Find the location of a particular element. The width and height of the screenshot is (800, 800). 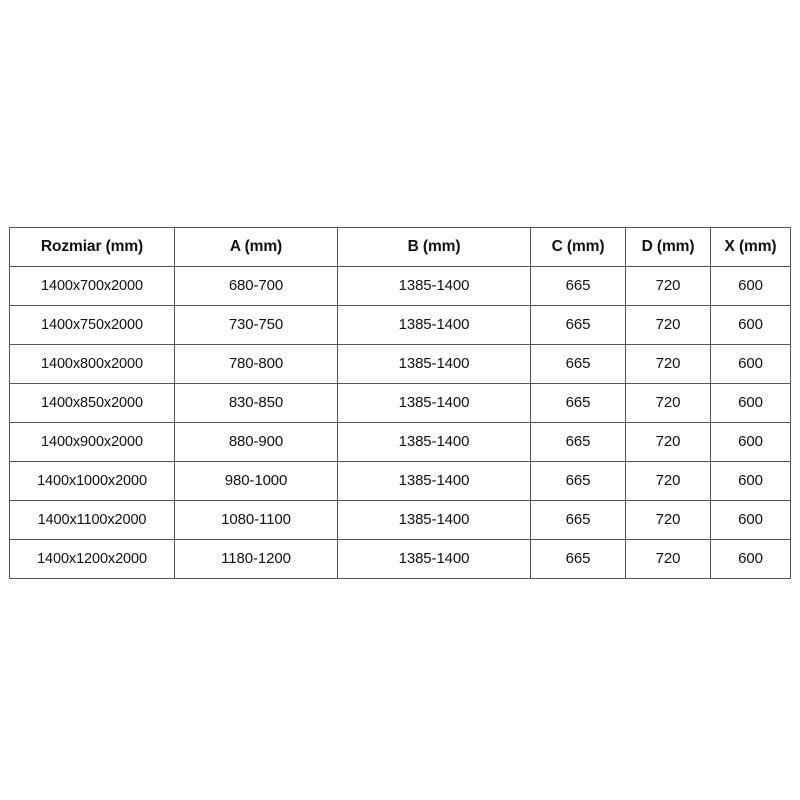

cell-size: 1400x1000x2000 is located at coordinates (92, 481).